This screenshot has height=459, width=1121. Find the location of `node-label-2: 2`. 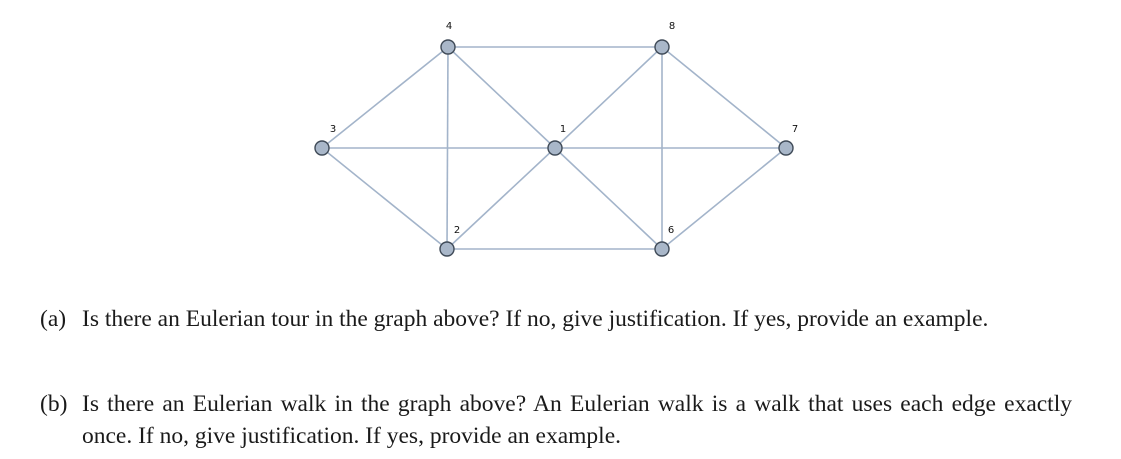

node-label-2: 2 is located at coordinates (457, 230).